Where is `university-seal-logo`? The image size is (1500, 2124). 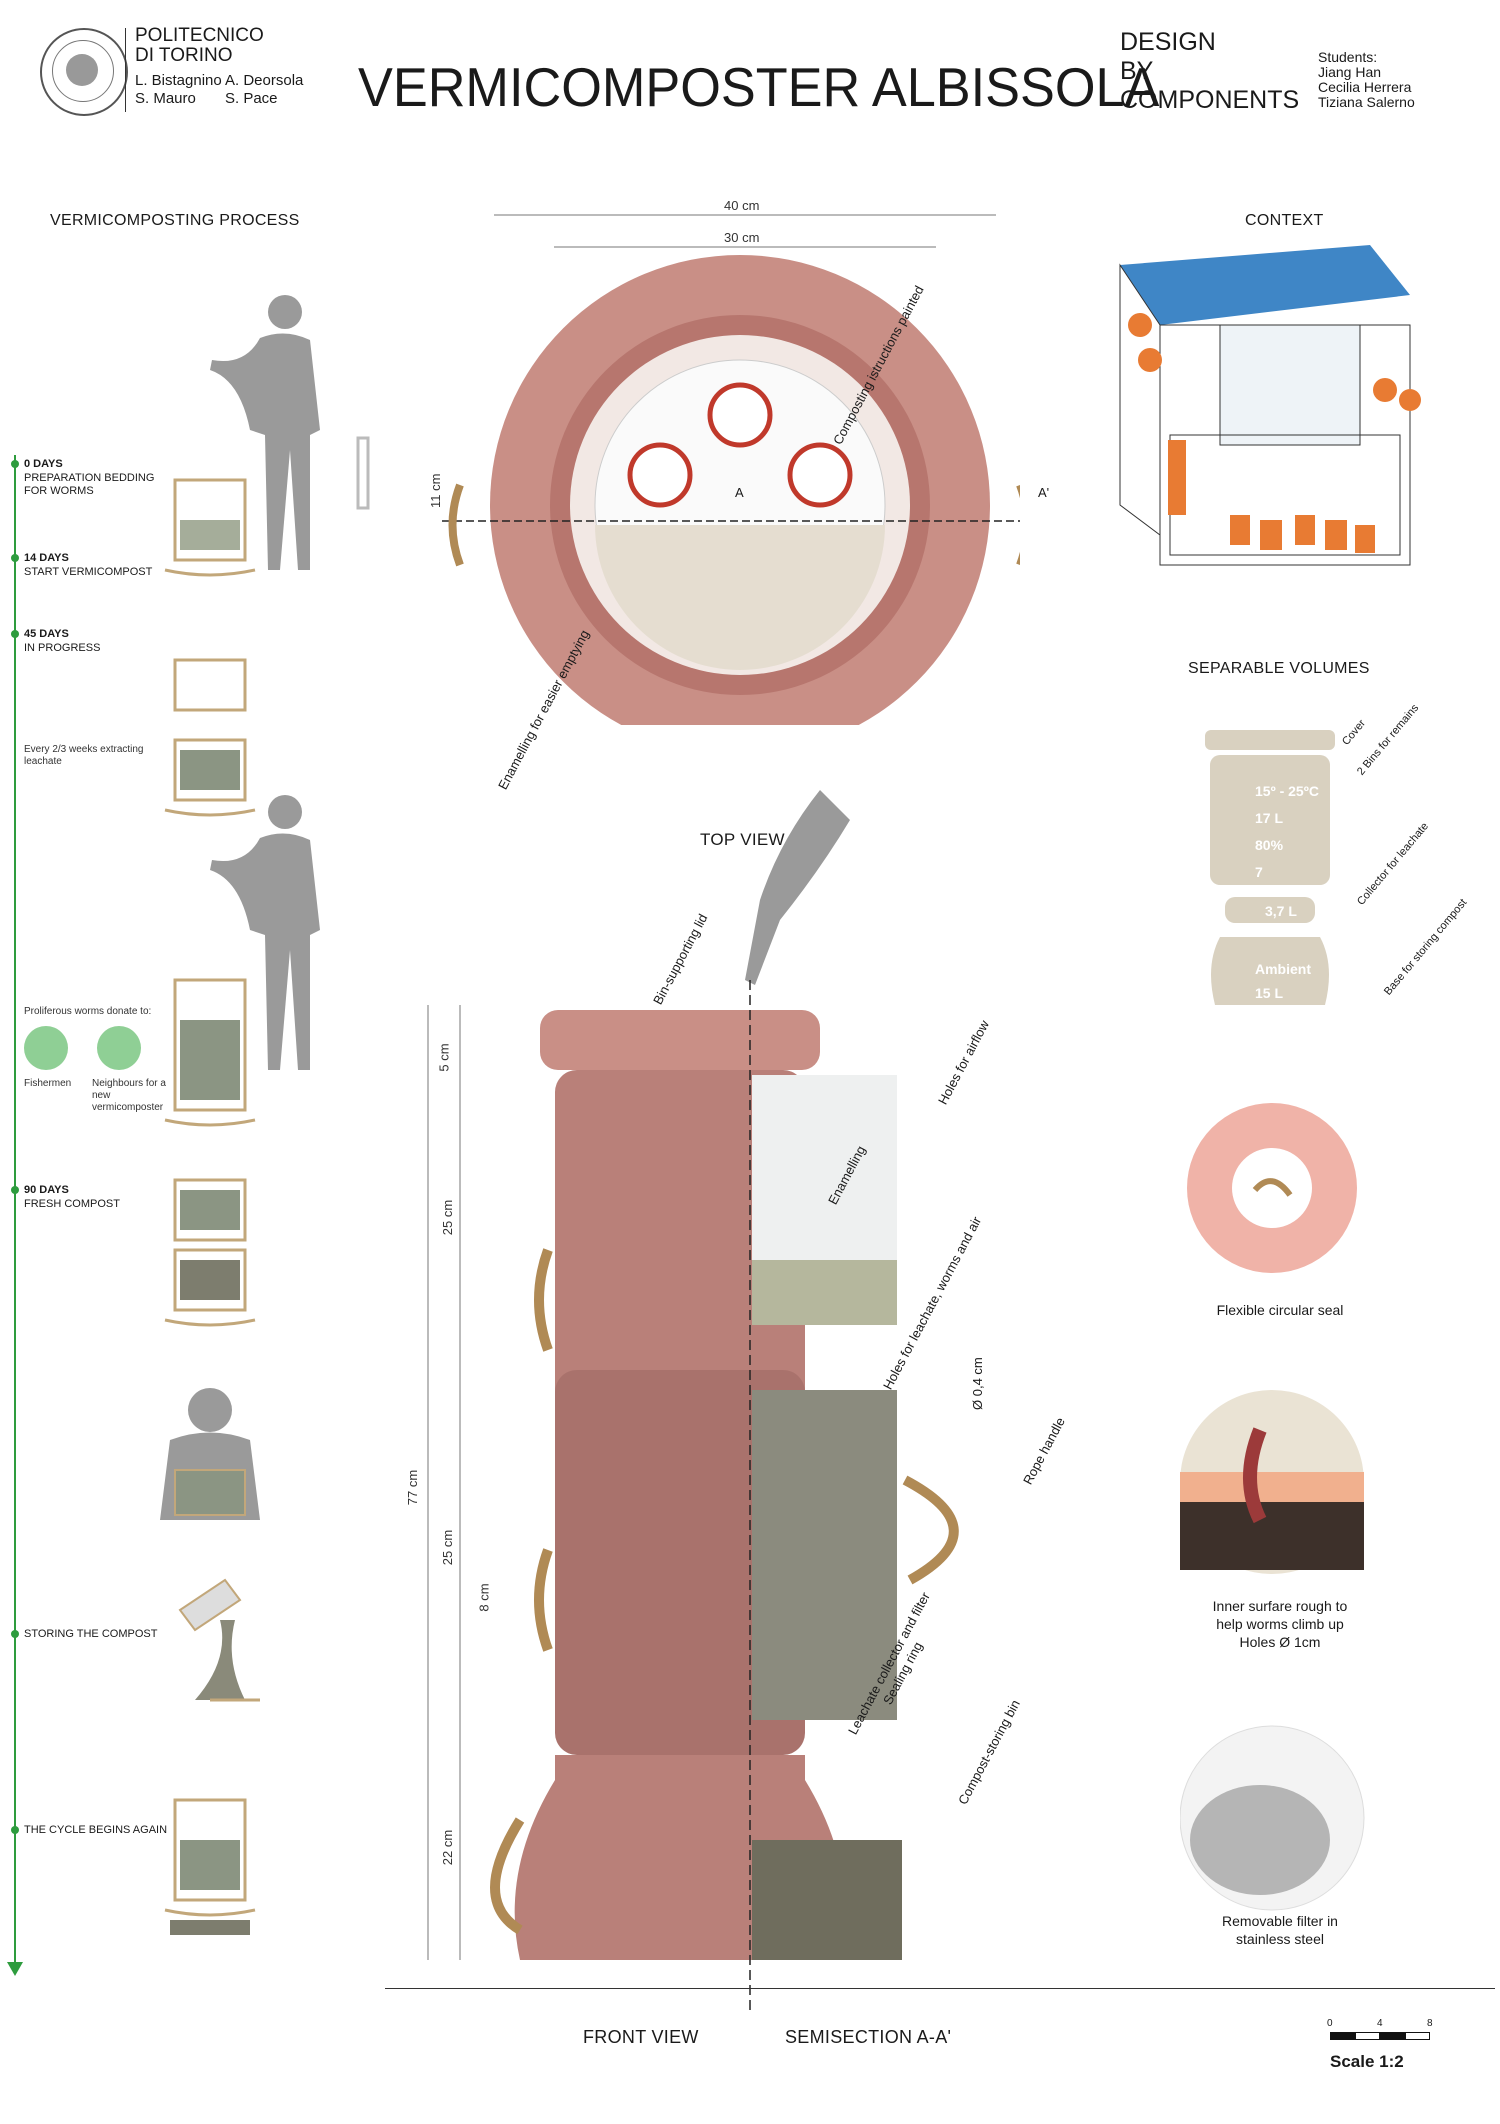
university-seal-logo is located at coordinates (84, 72).